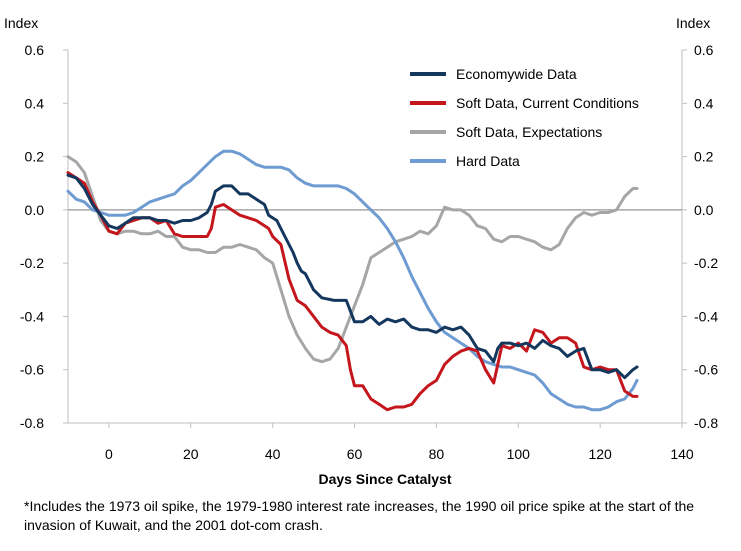 This screenshot has width=741, height=551. I want to click on y-tick-label-right: 0.0, so click(704, 210).